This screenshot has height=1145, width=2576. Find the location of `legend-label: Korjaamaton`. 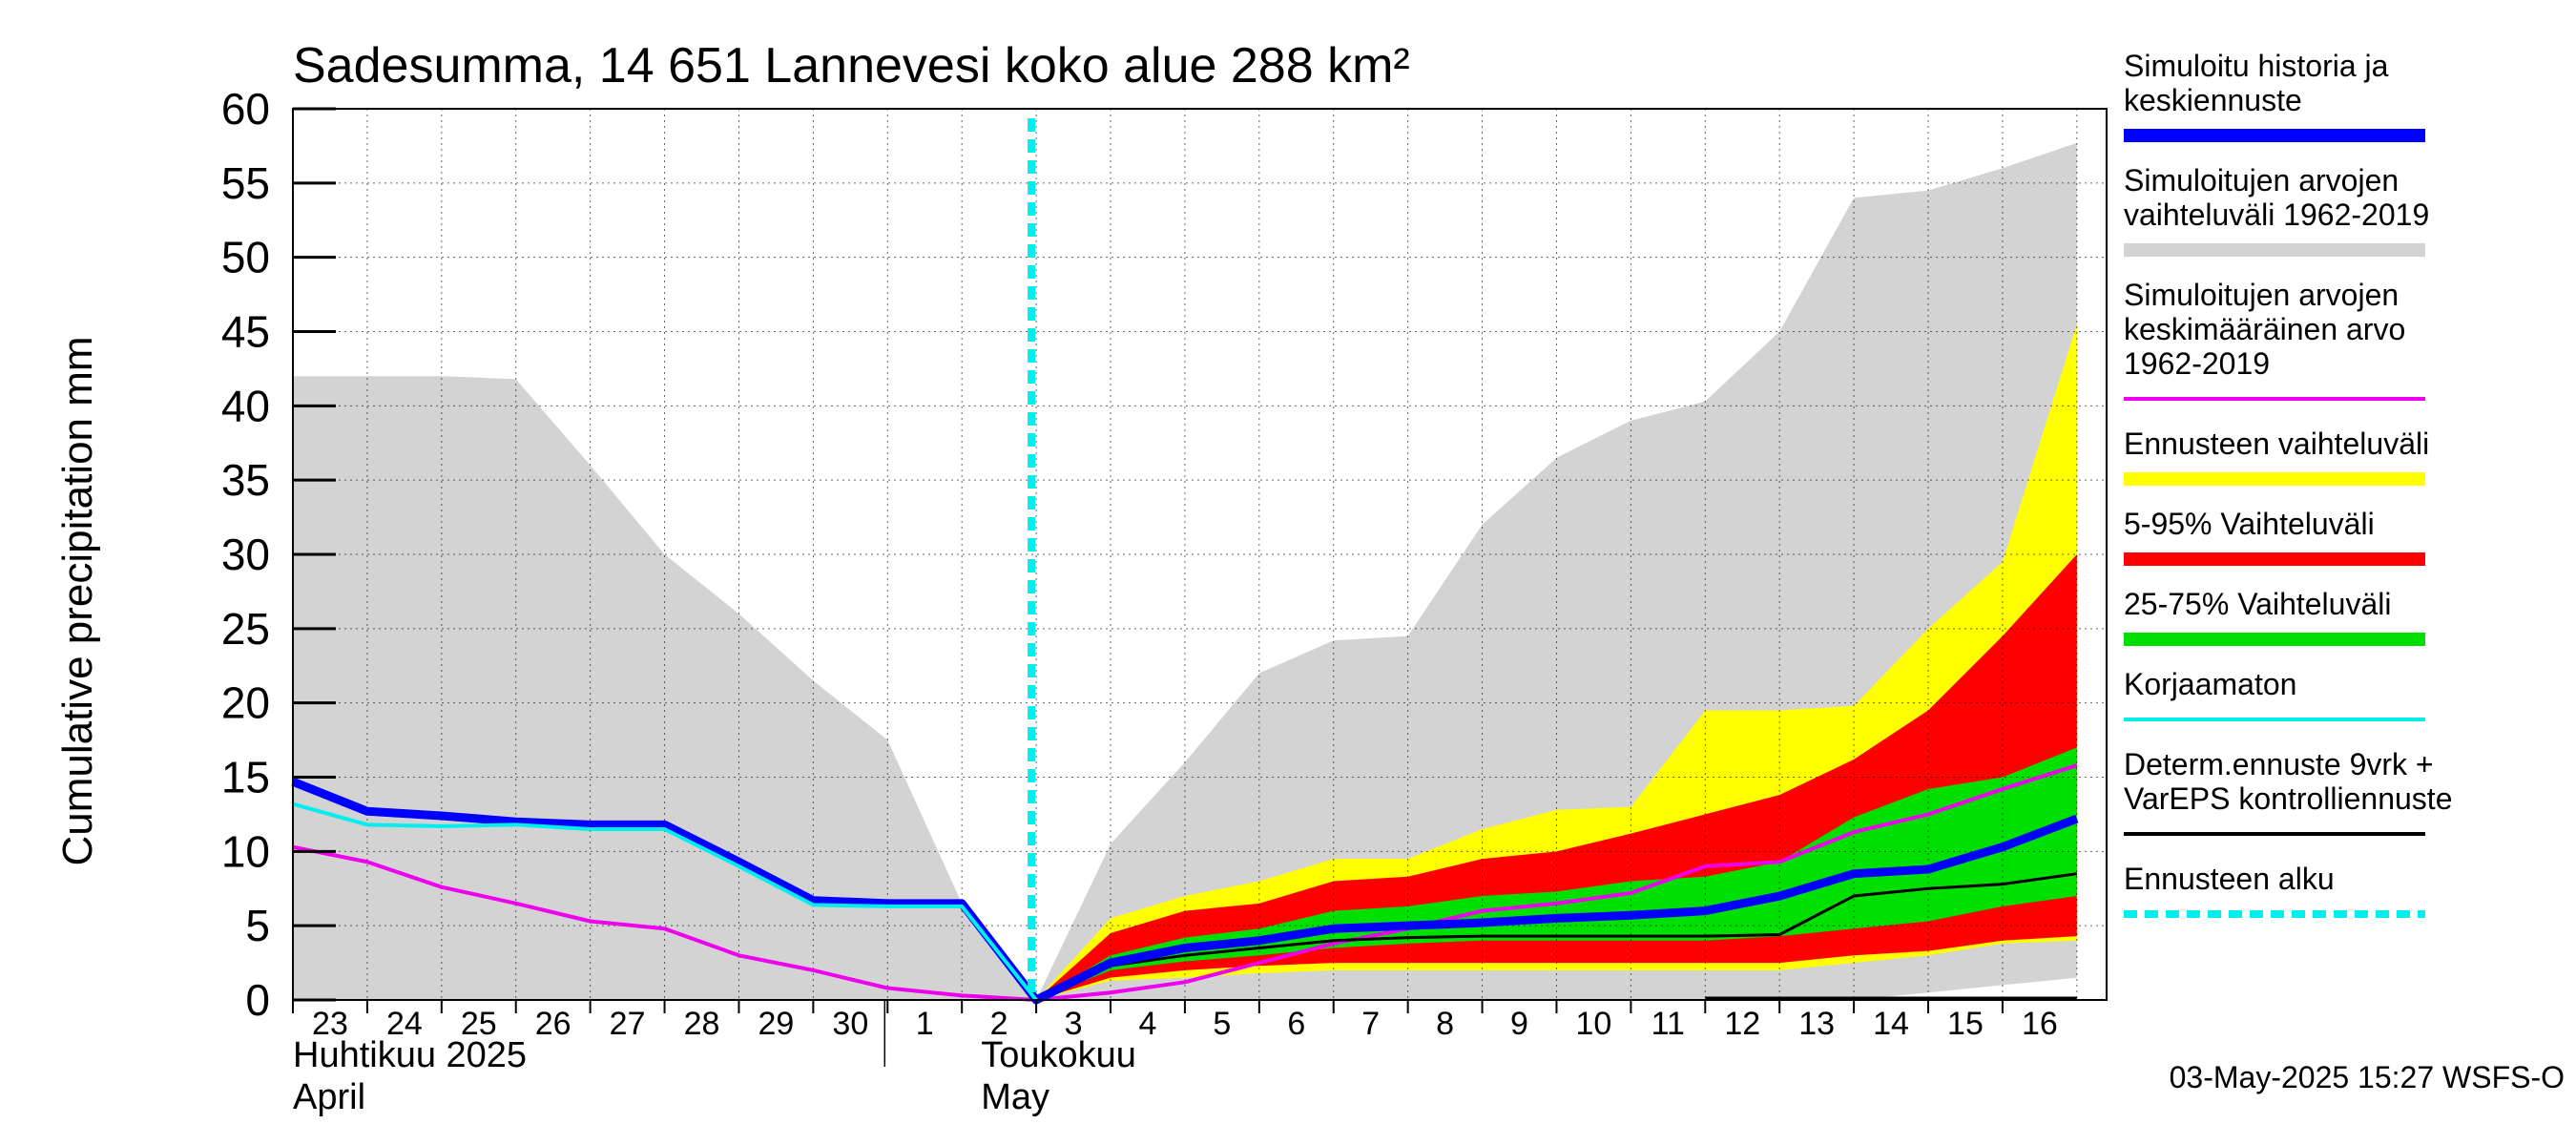

legend-label: Korjaamaton is located at coordinates (2210, 684).